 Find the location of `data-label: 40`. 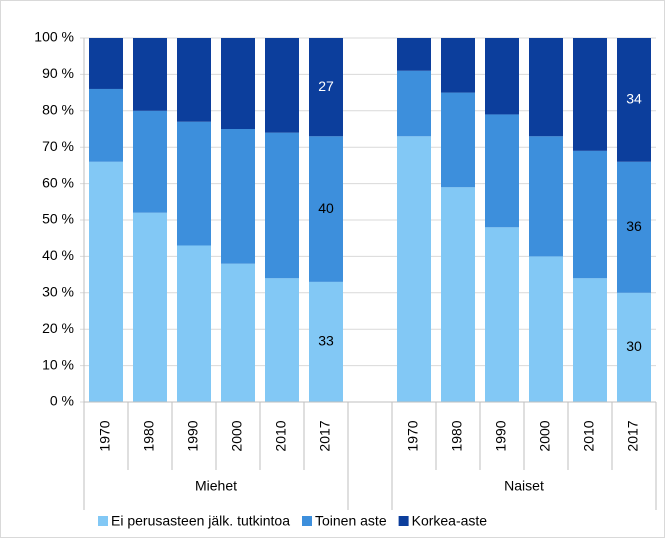

data-label: 40 is located at coordinates (326, 208).